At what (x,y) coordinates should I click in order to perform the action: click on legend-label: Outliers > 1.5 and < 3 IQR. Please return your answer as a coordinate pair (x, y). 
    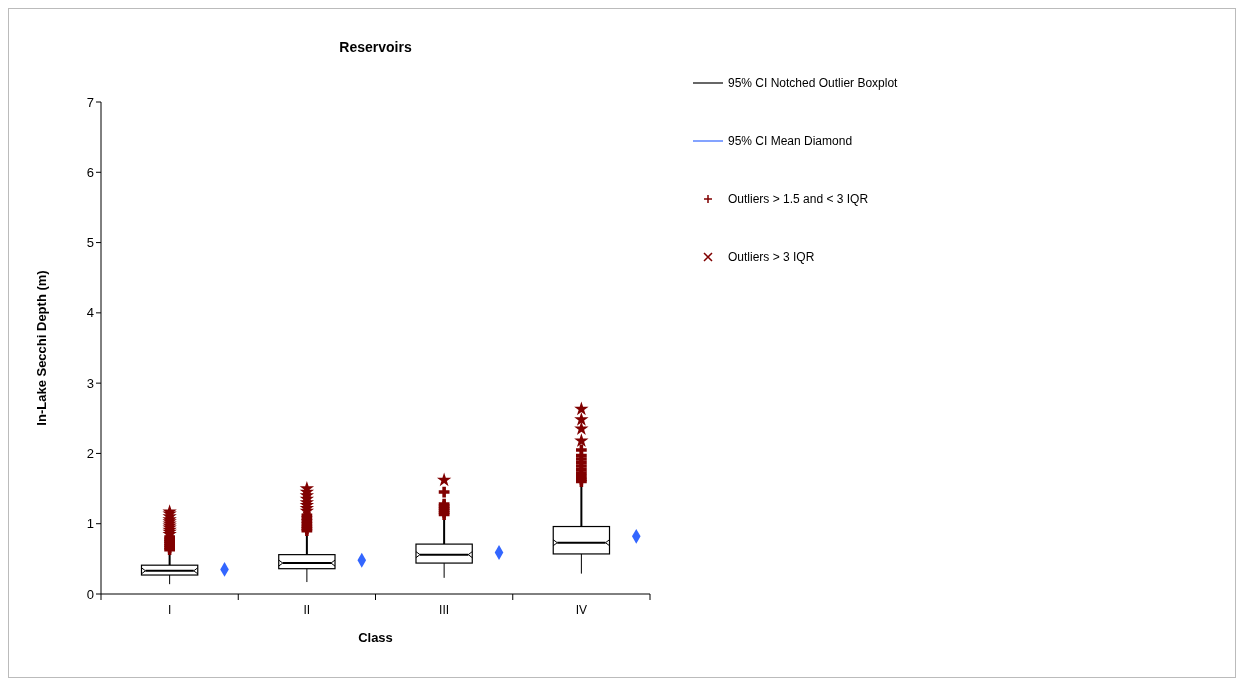
    Looking at the image, I should click on (798, 199).